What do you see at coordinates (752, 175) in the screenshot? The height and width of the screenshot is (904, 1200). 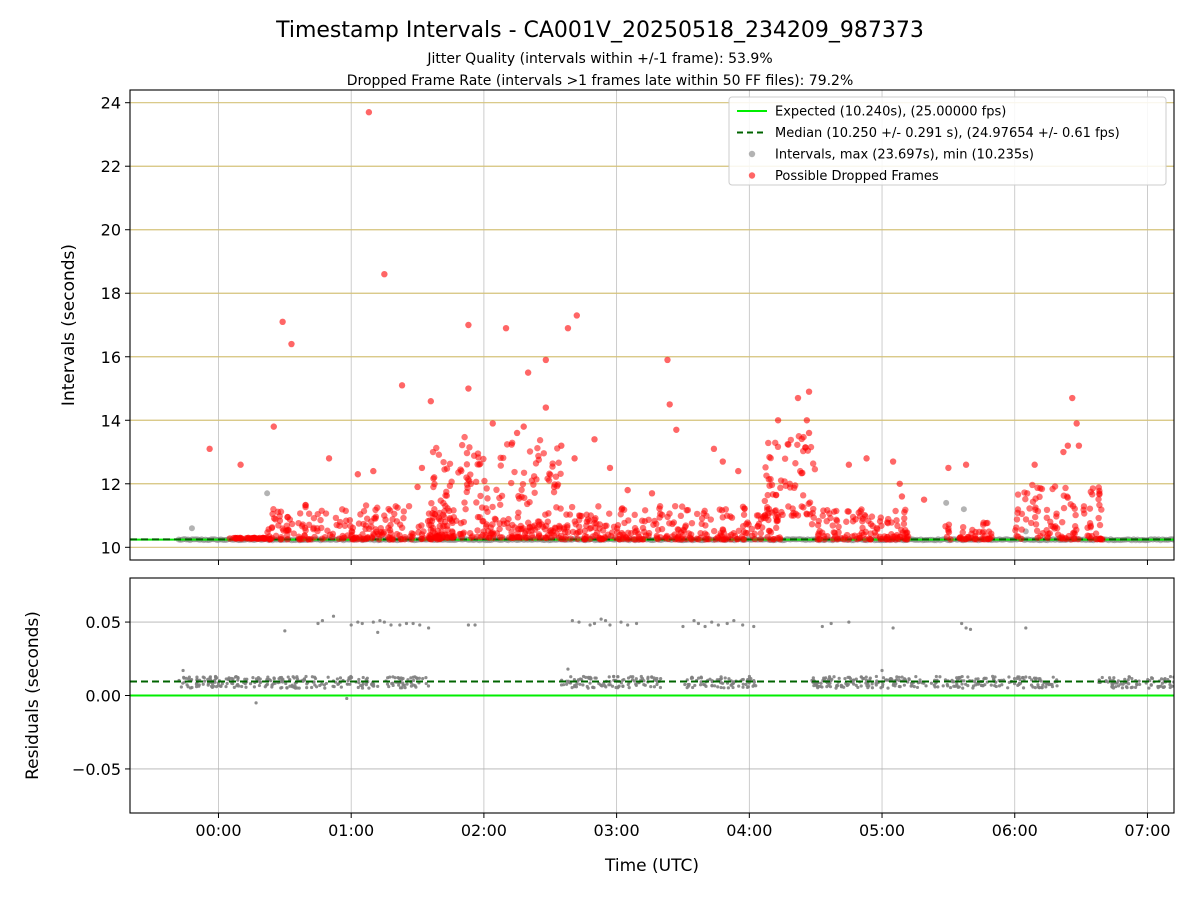 I see `legend-dropped-marker` at bounding box center [752, 175].